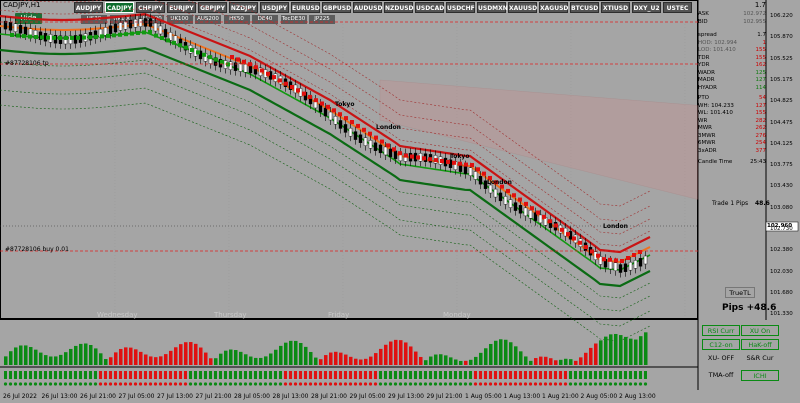 The height and width of the screenshot is (403, 800). Describe the element at coordinates (781, 16) in the screenshot. I see `price-tick: 106.220` at that location.